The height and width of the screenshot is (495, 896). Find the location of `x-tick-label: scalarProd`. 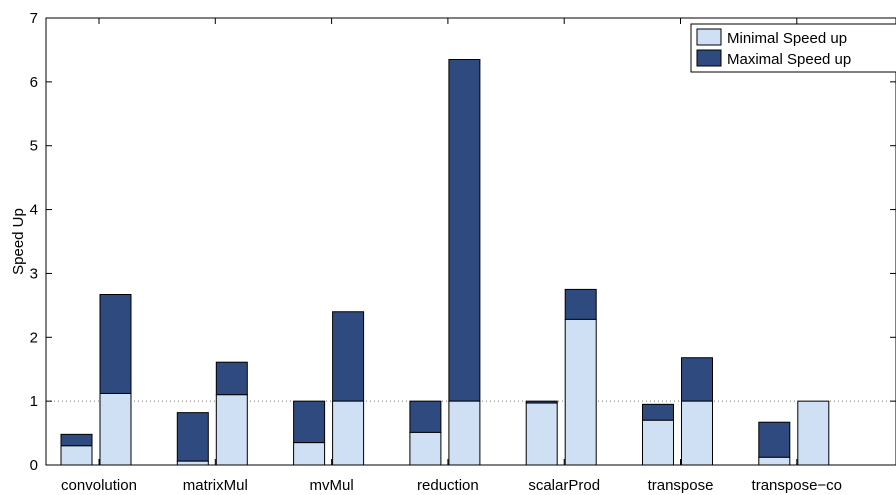

x-tick-label: scalarProd is located at coordinates (564, 485).